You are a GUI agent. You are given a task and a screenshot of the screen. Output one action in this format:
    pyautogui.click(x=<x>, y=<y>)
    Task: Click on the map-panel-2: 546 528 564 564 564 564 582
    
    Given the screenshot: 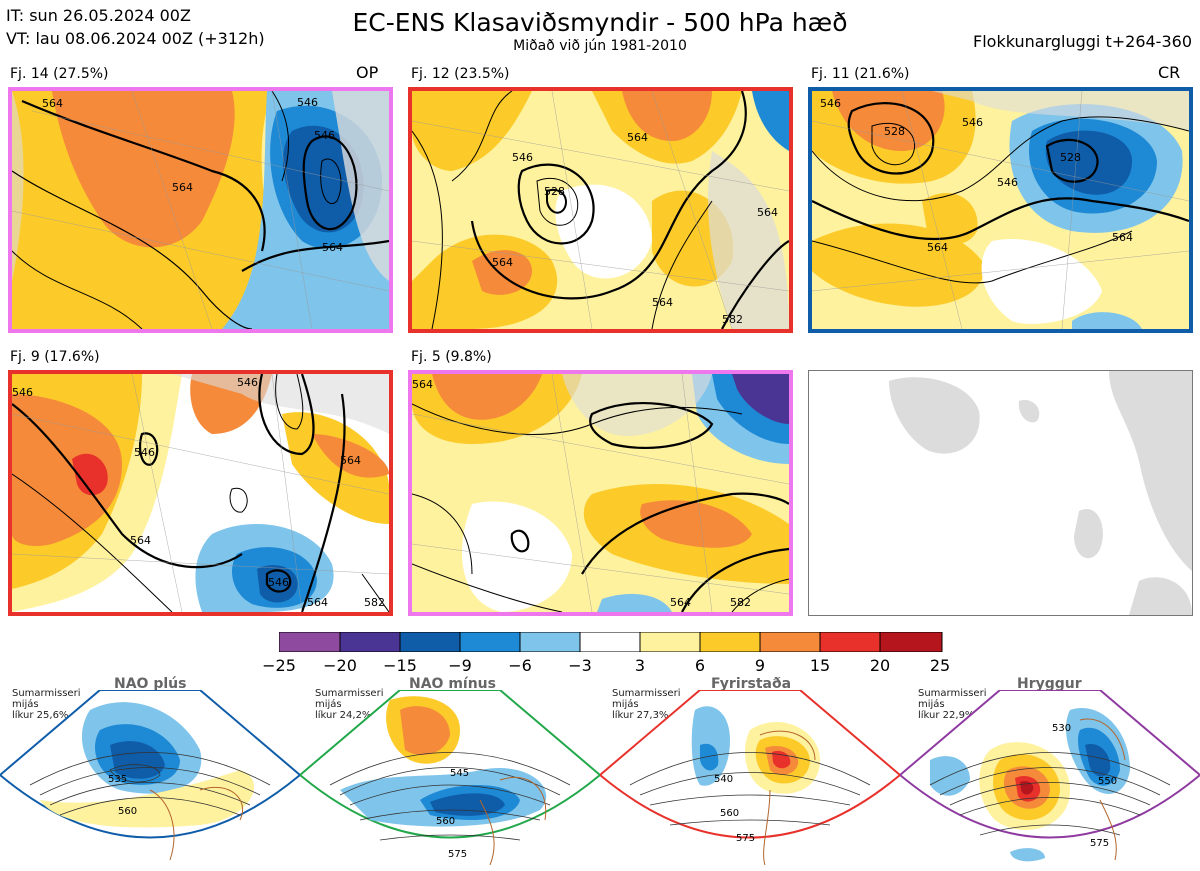 What is the action you would take?
    pyautogui.click(x=600, y=210)
    